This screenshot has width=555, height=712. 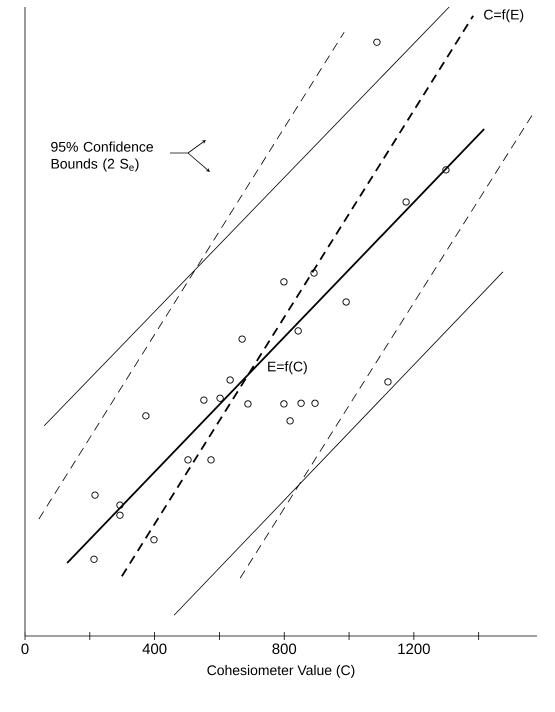 I want to click on series-label: C=f(E), so click(x=504, y=15).